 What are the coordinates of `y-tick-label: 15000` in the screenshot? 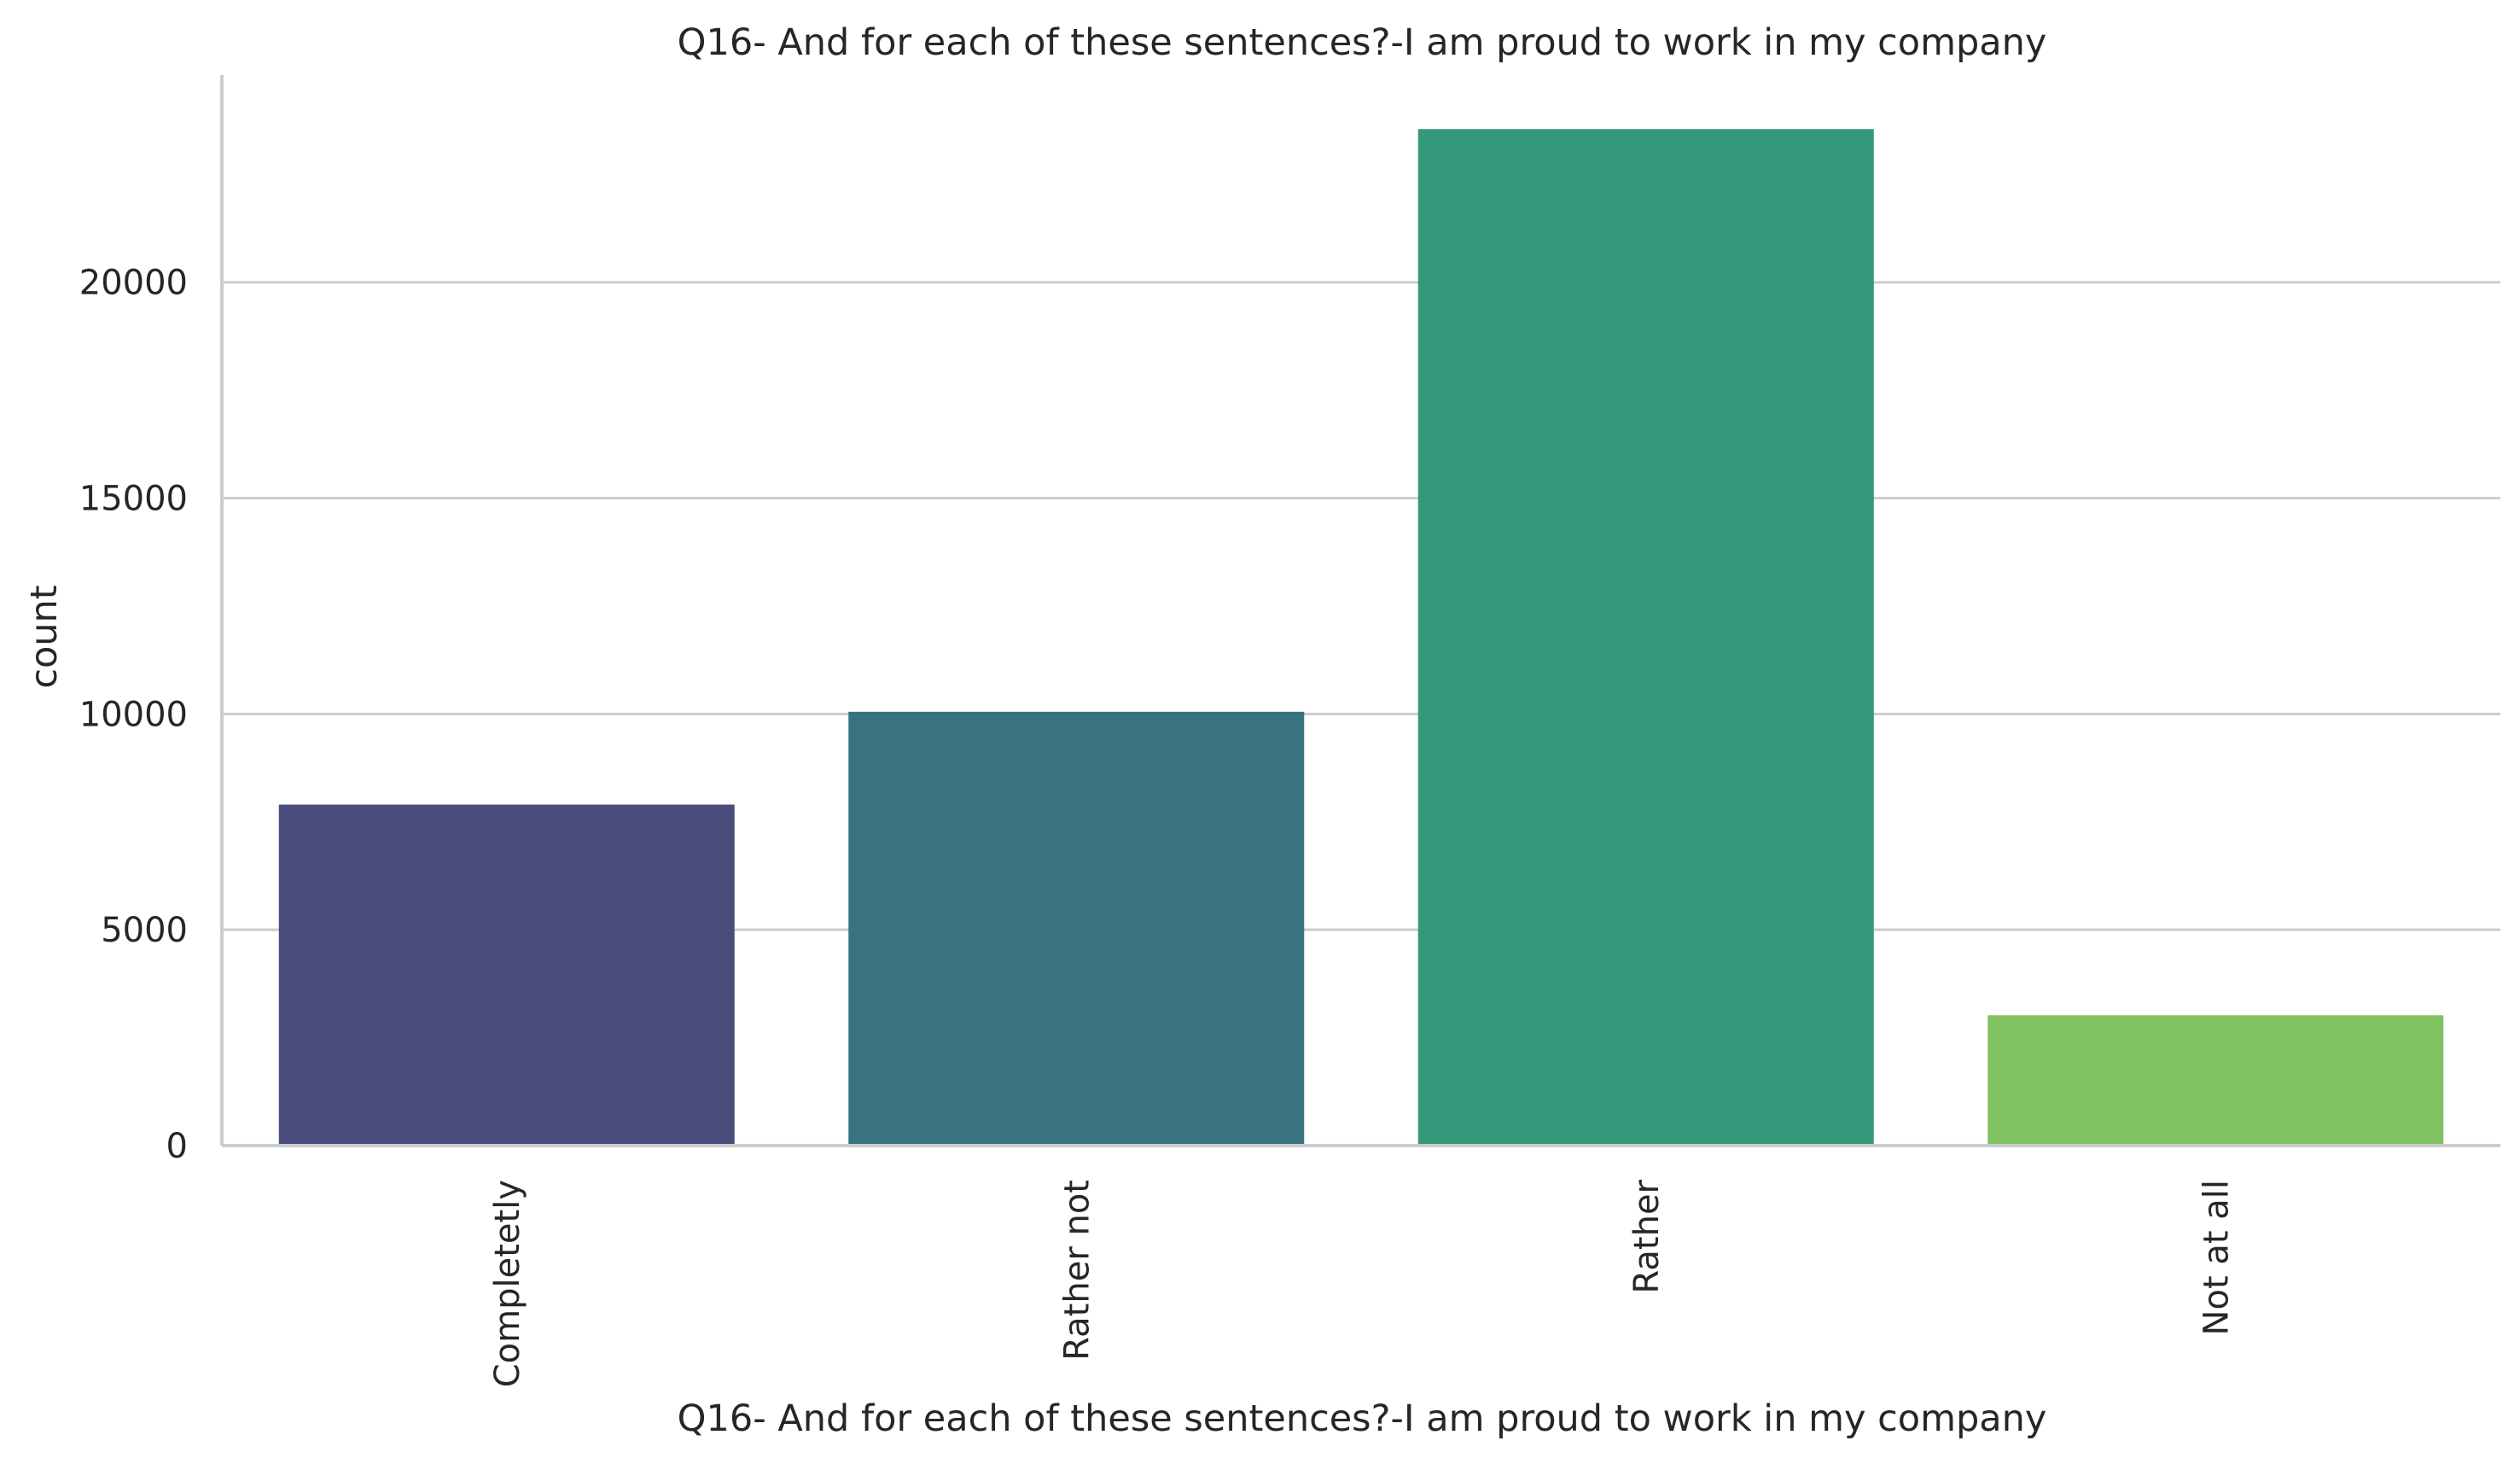 It's located at (133, 499).